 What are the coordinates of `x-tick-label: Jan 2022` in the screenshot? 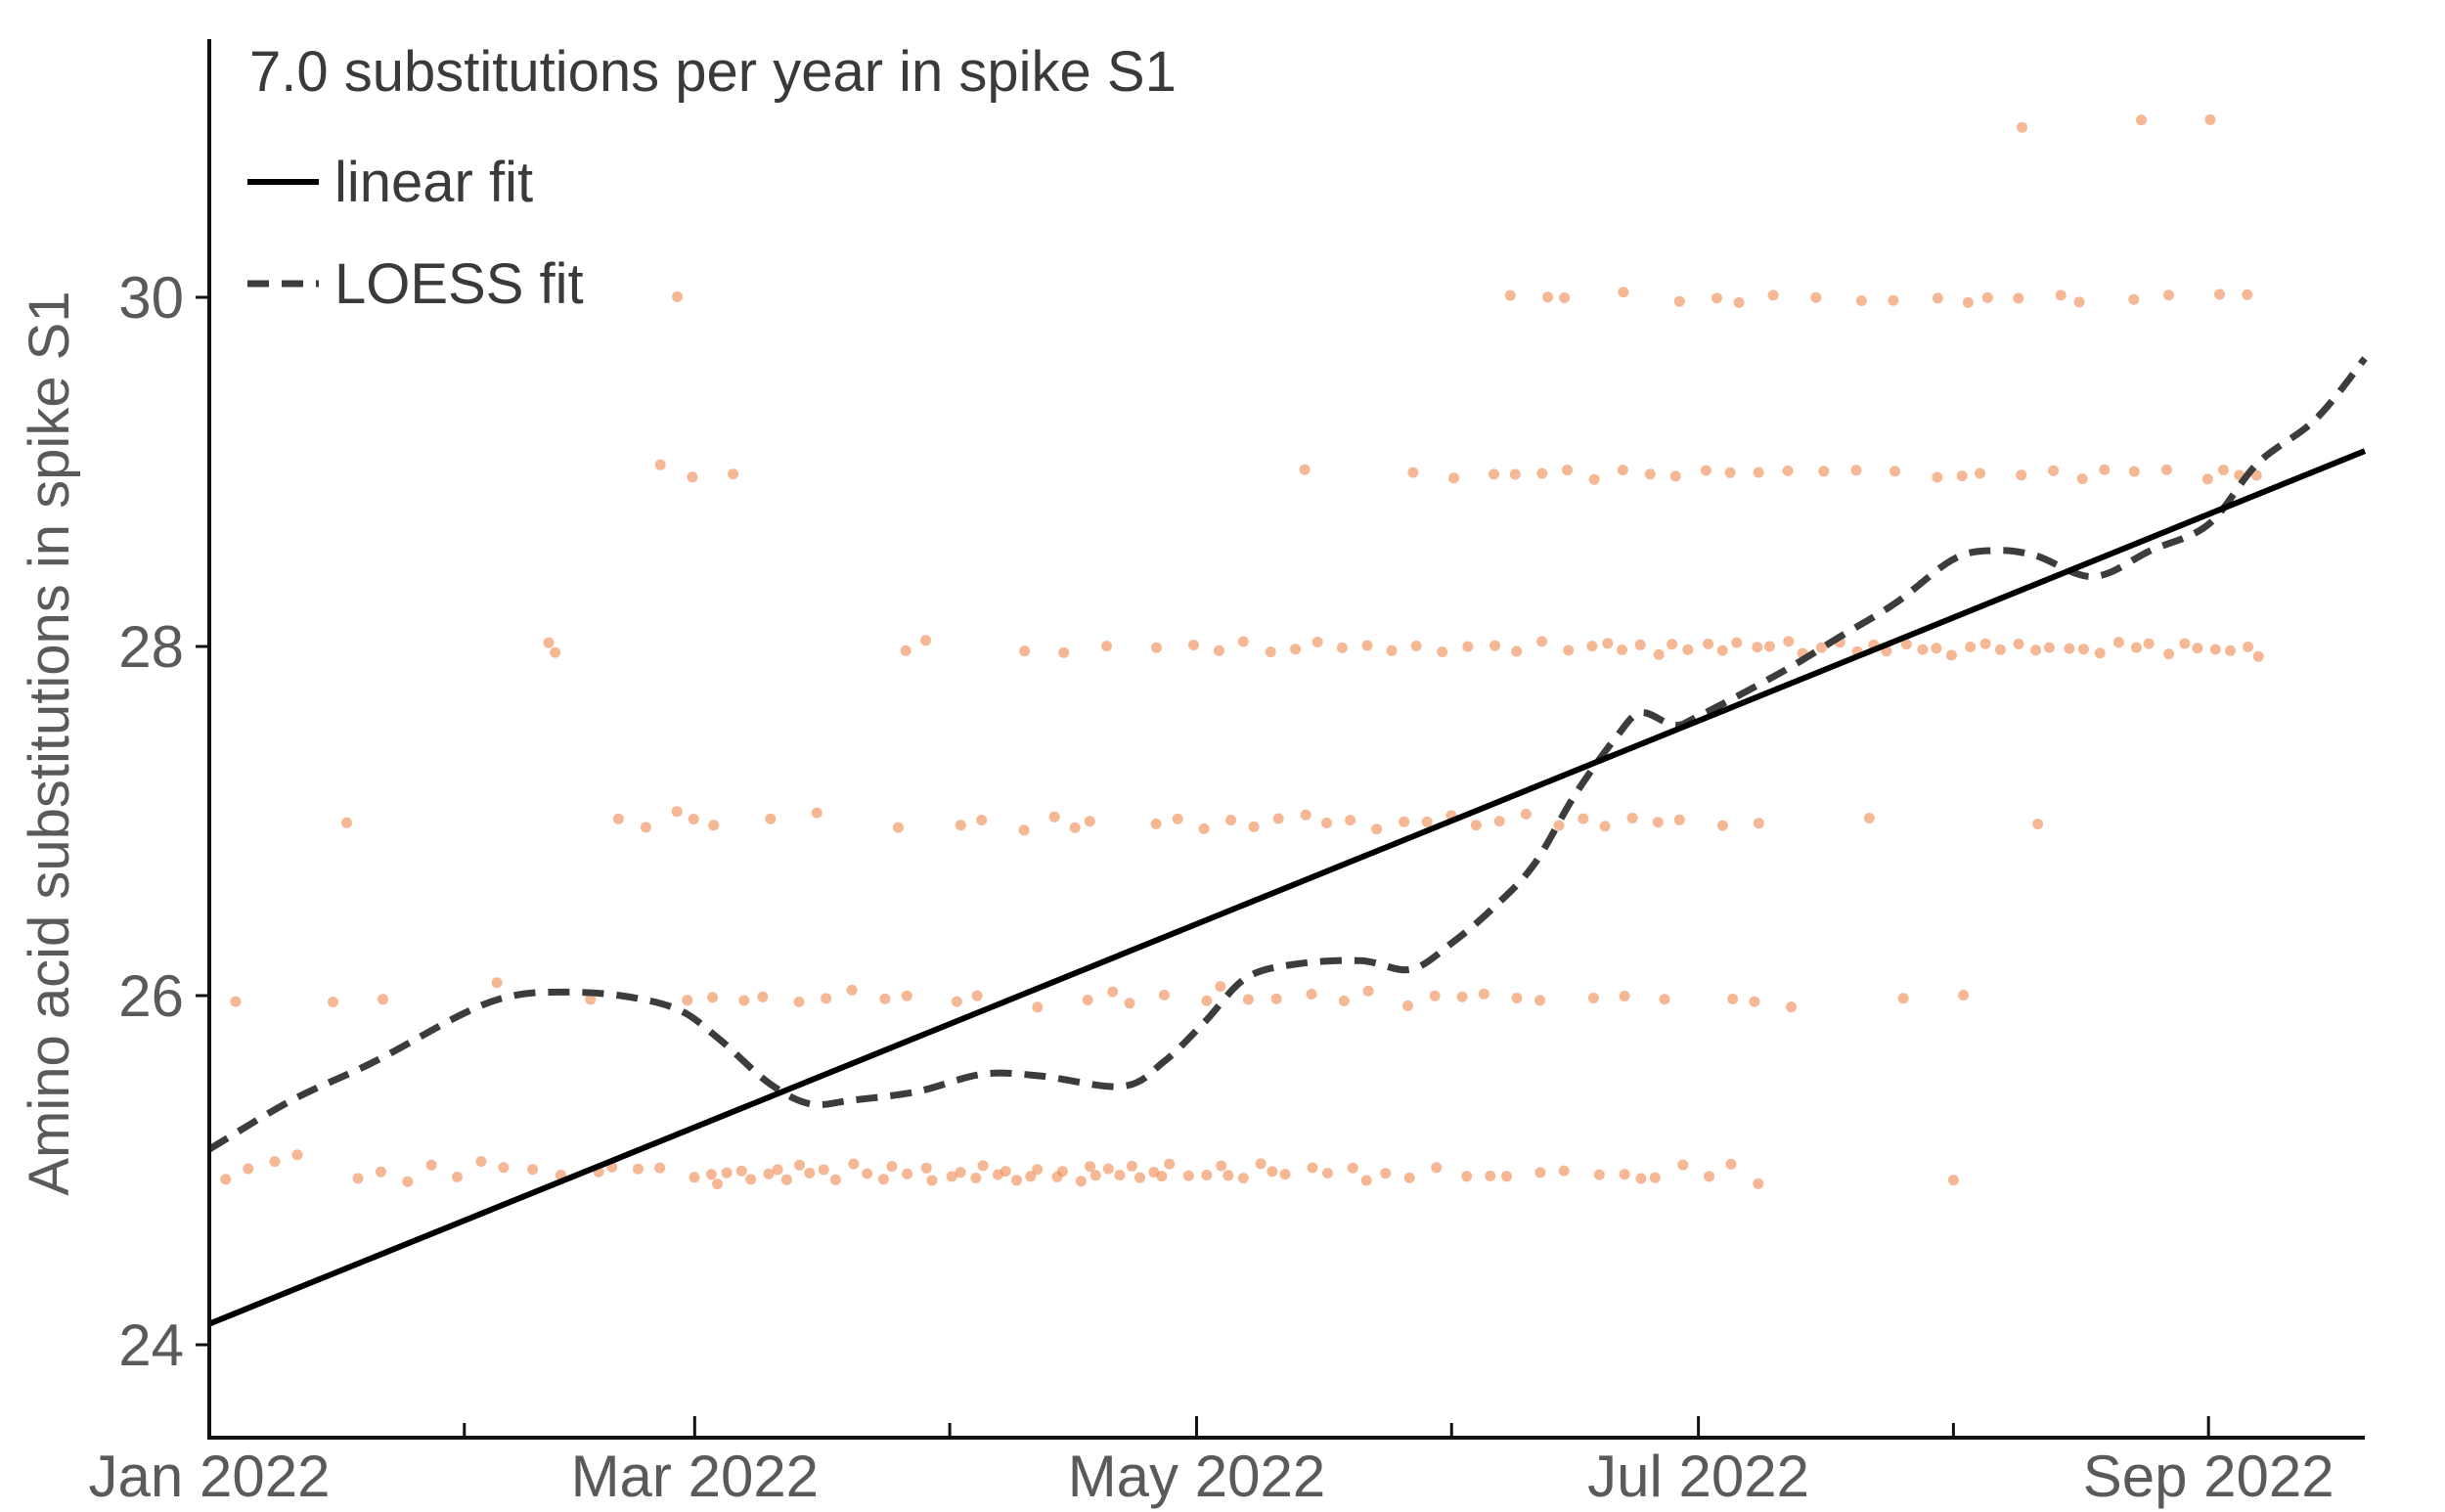 It's located at (210, 1476).